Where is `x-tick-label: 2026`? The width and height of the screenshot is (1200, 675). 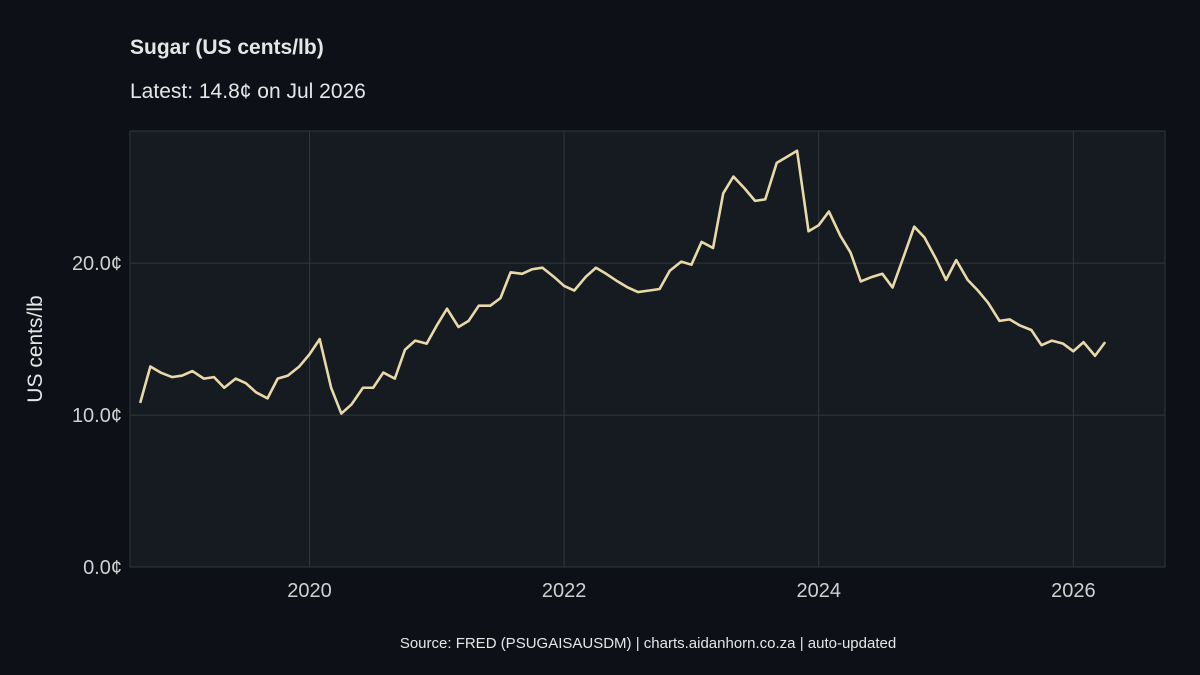
x-tick-label: 2026 is located at coordinates (1073, 591).